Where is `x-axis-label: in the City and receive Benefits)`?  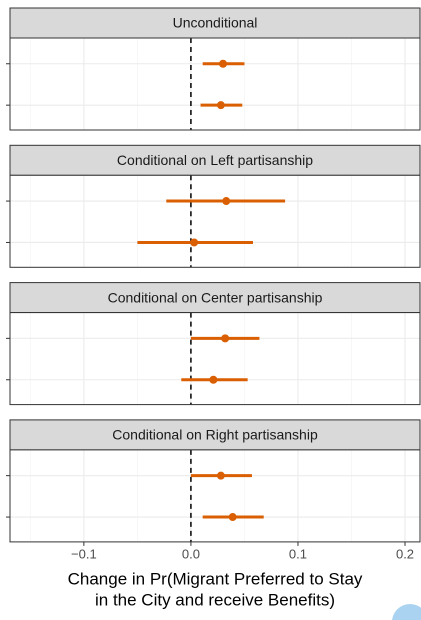 x-axis-label: in the City and receive Benefits) is located at coordinates (215, 599).